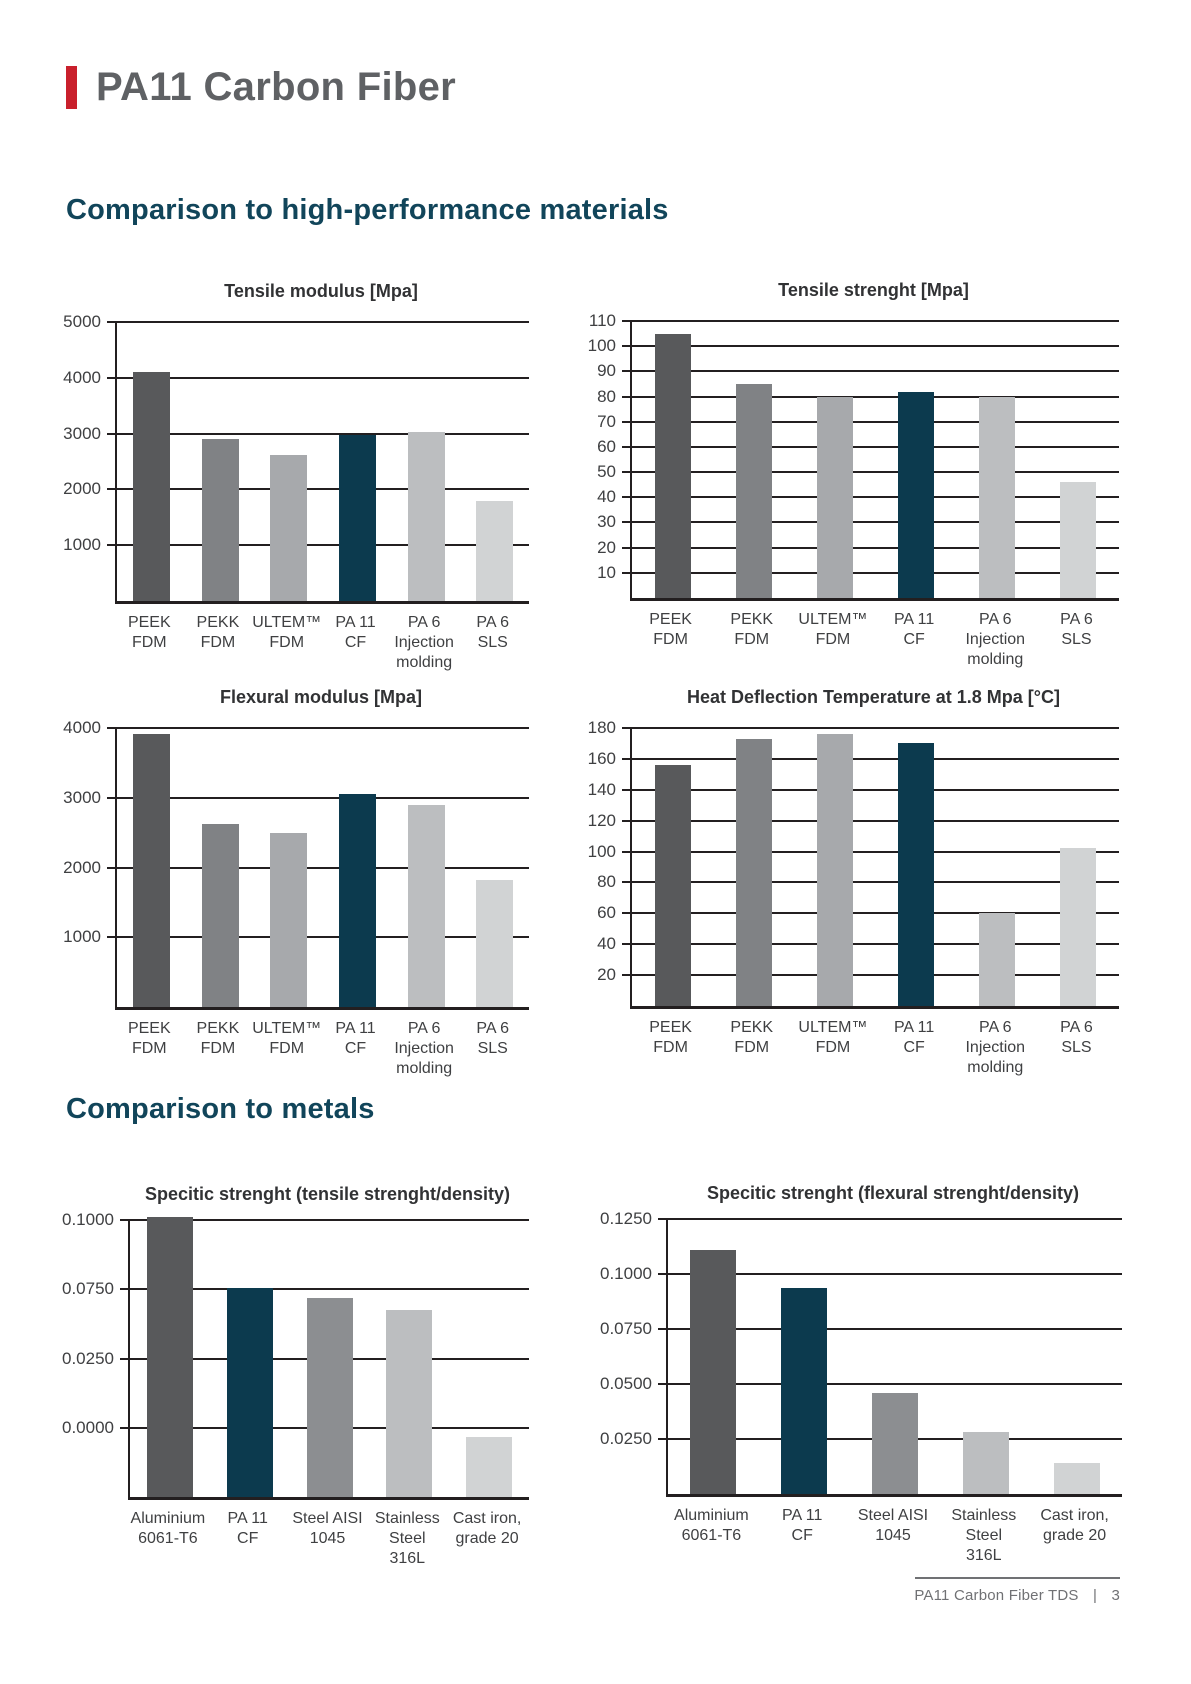 This screenshot has height=1684, width=1191. I want to click on red-accent-bar, so click(71, 87).